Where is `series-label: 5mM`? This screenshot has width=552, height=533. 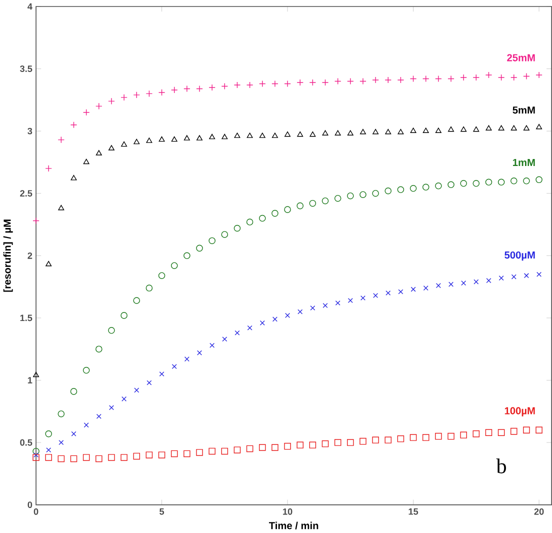 series-label: 5mM is located at coordinates (523, 110).